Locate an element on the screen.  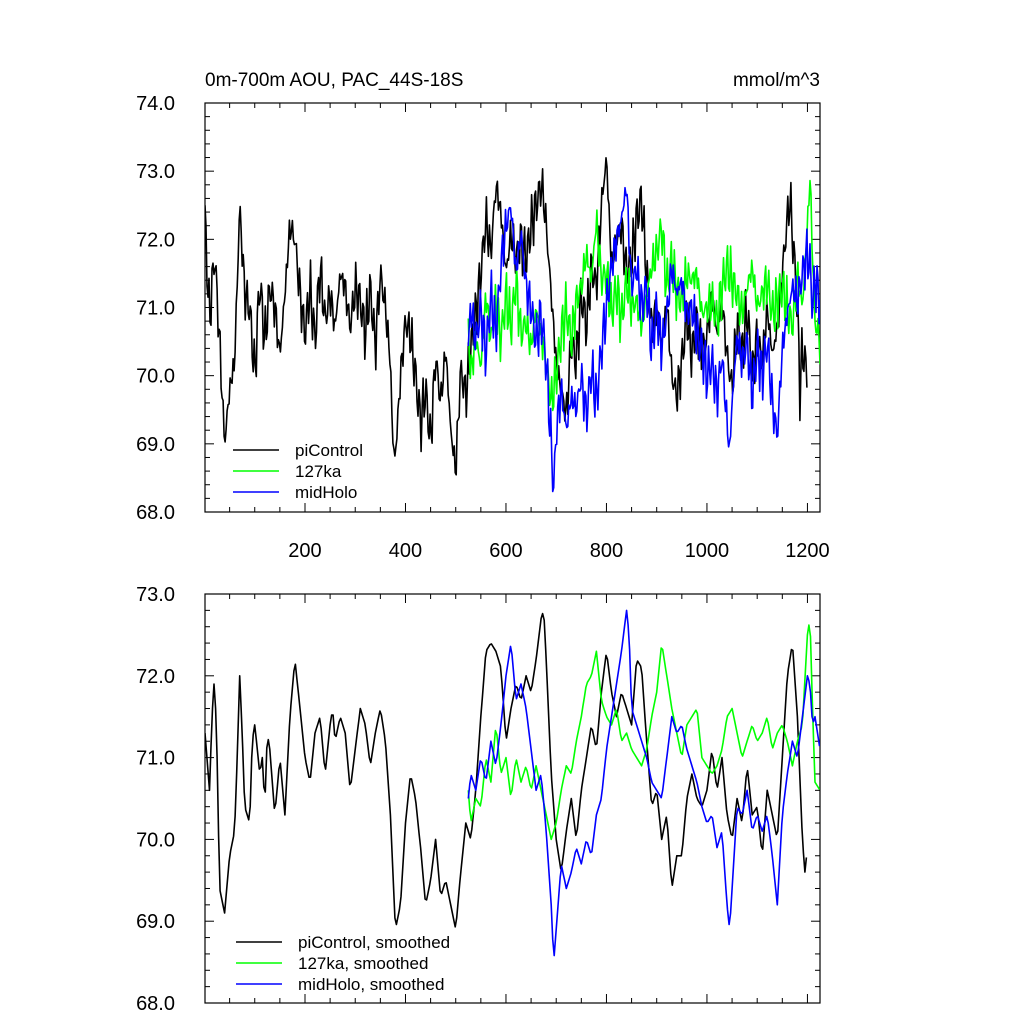
x-tick-label: 1000 is located at coordinates (707, 551).